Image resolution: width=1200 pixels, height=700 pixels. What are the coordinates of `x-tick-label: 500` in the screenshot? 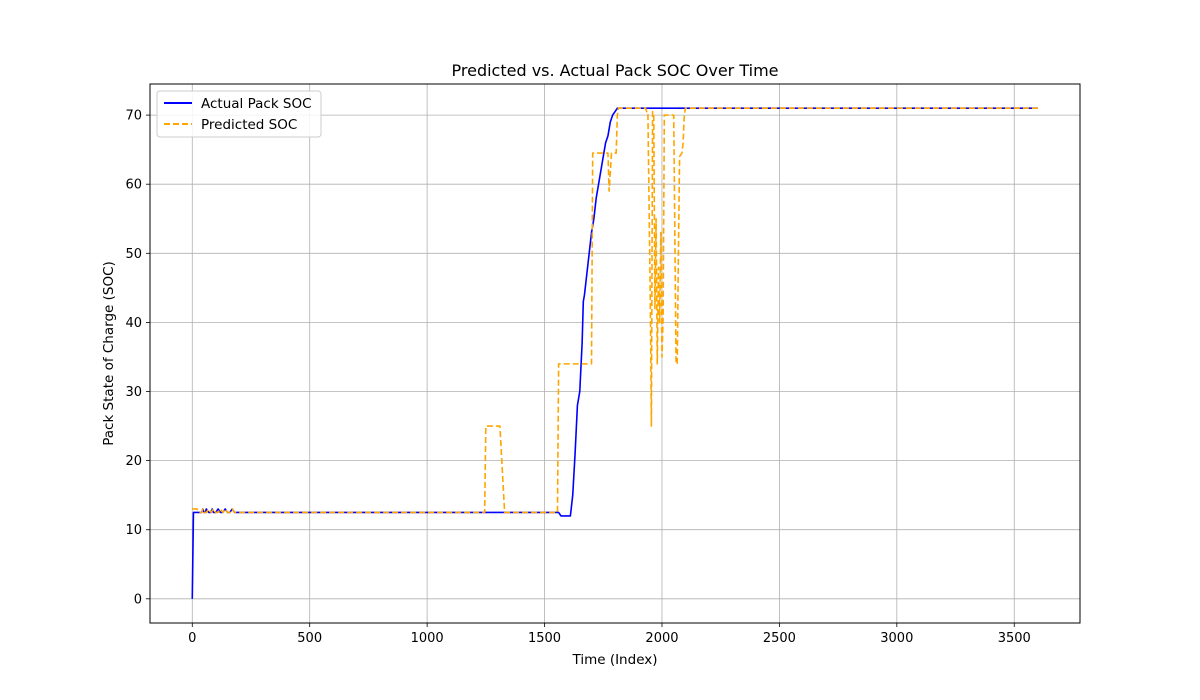 It's located at (309, 638).